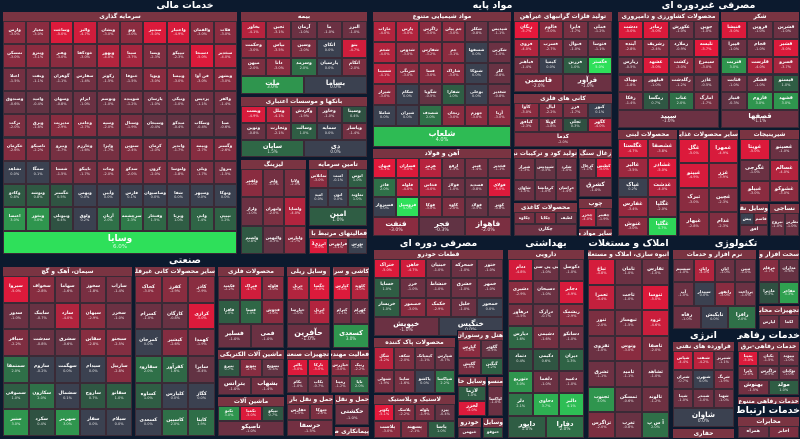  Describe the element at coordinates (430, 187) in the screenshot. I see `stock-tile: فخاس -4.0%` at that location.